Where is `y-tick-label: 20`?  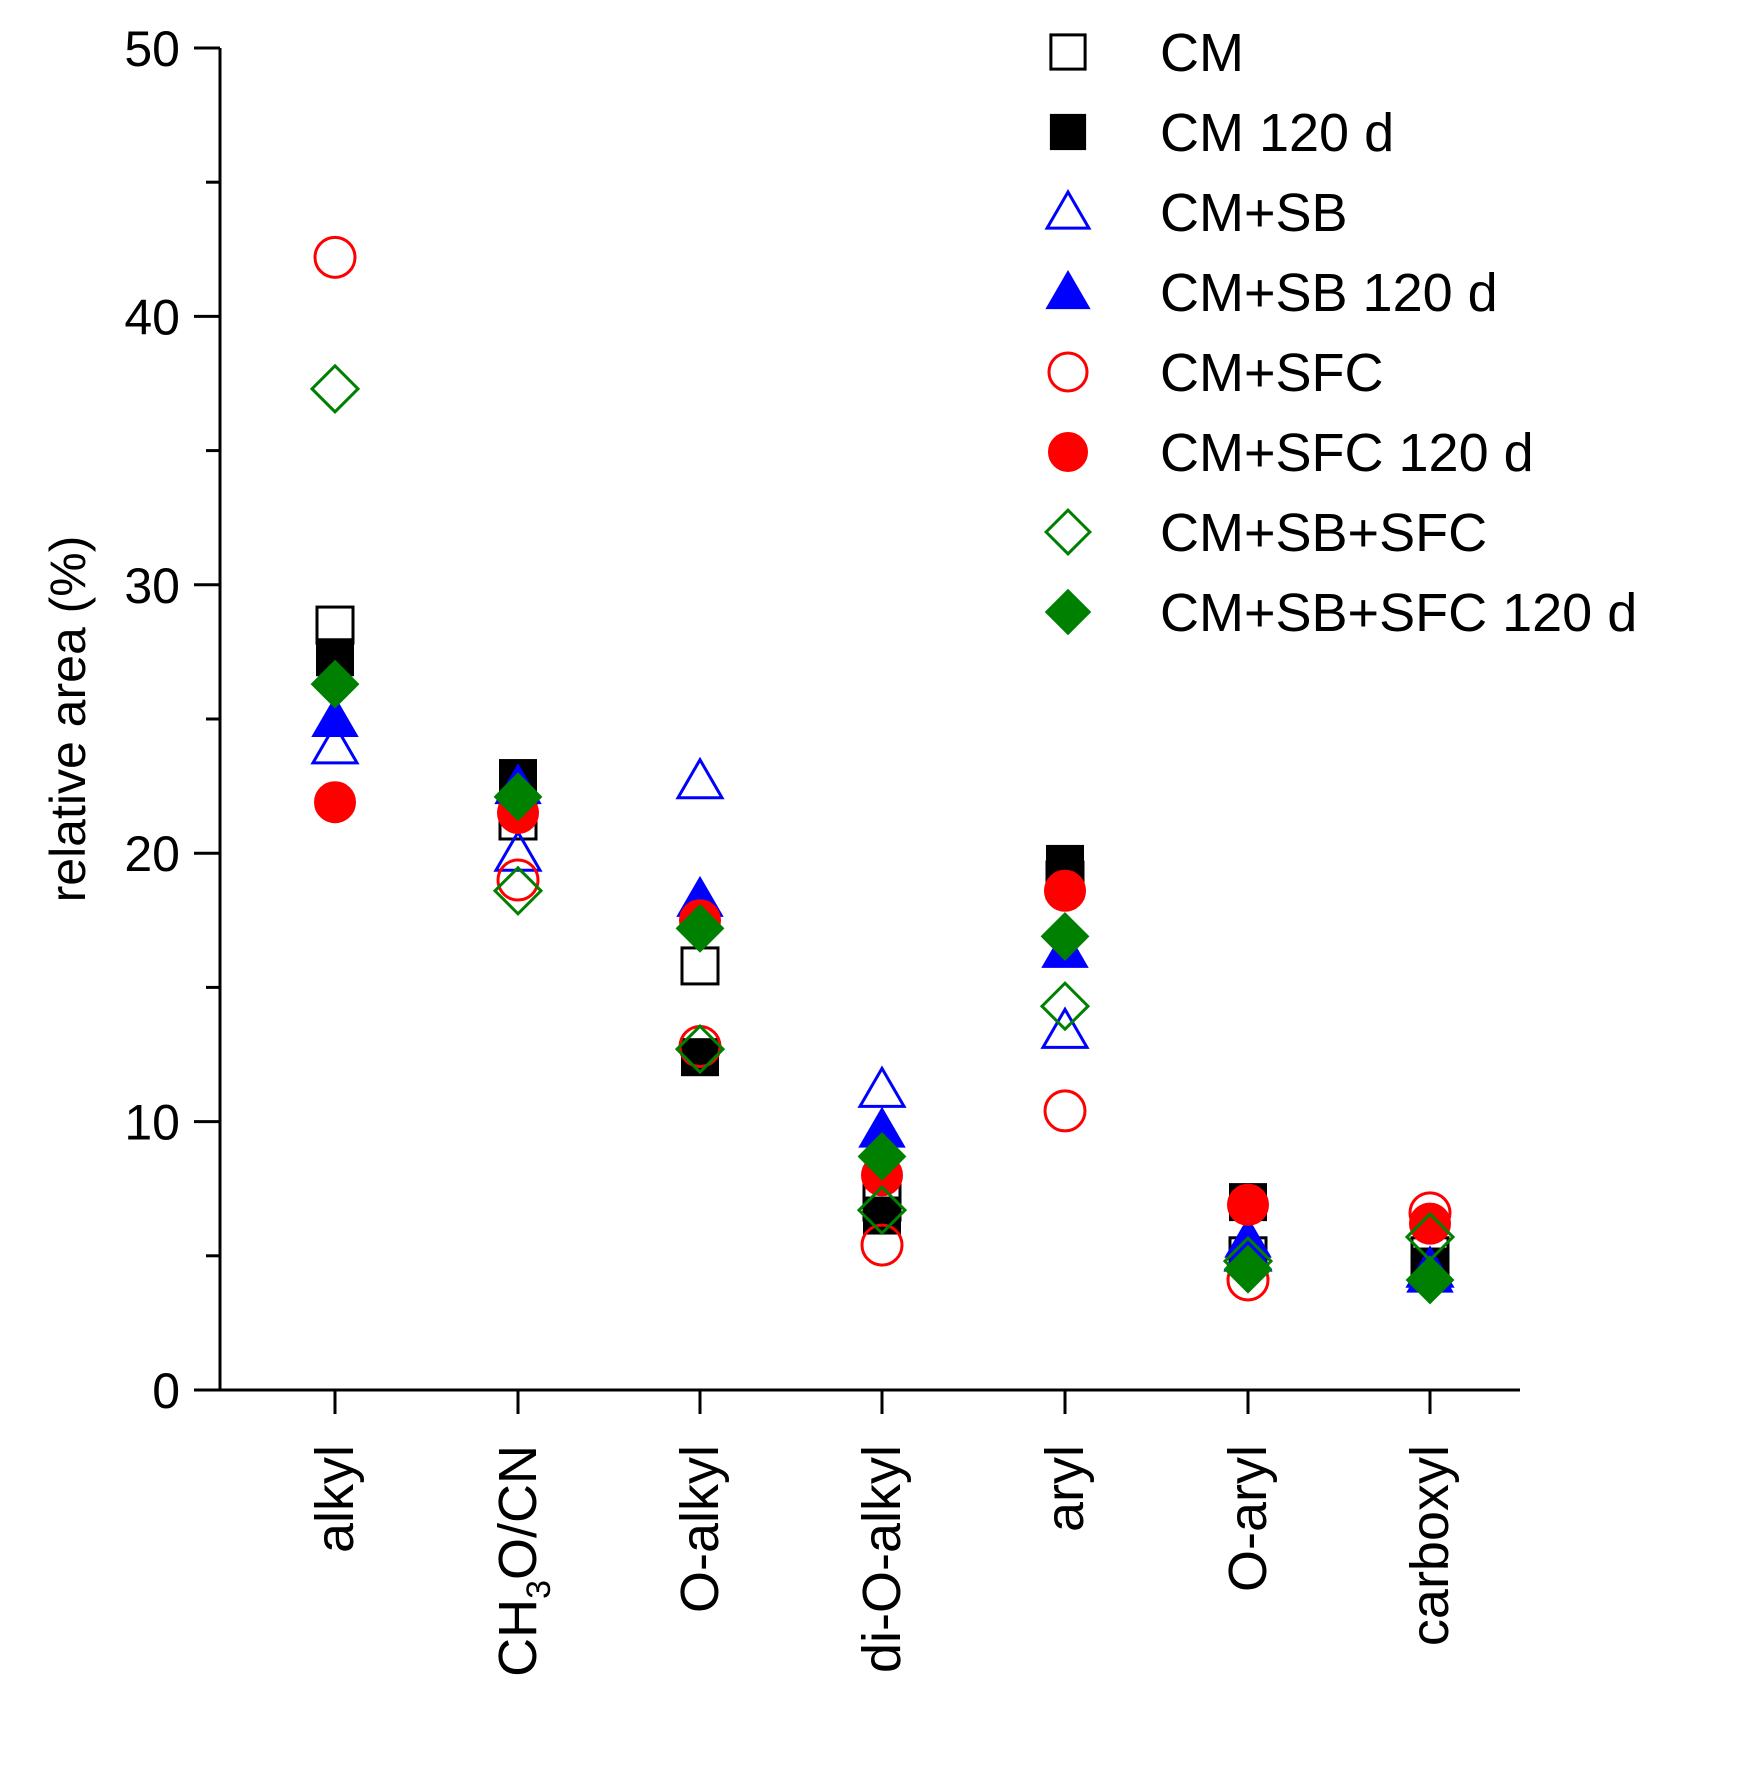
y-tick-label: 20 is located at coordinates (152, 854).